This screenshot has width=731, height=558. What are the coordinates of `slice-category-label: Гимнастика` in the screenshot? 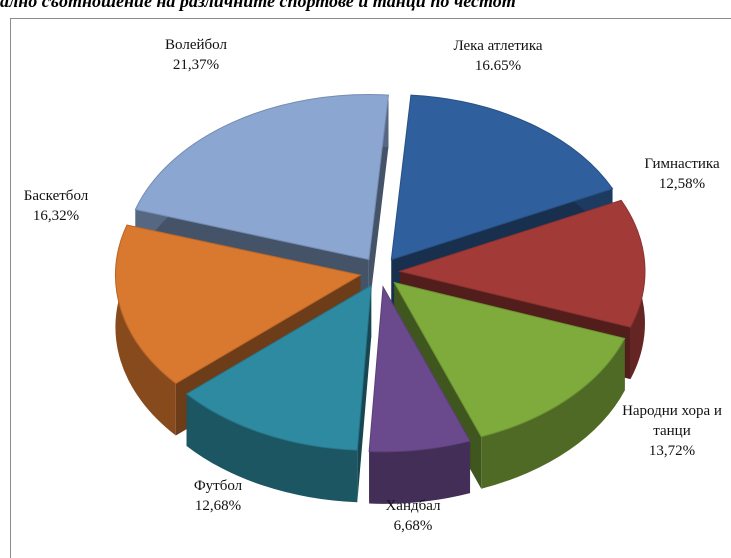 It's located at (682, 164).